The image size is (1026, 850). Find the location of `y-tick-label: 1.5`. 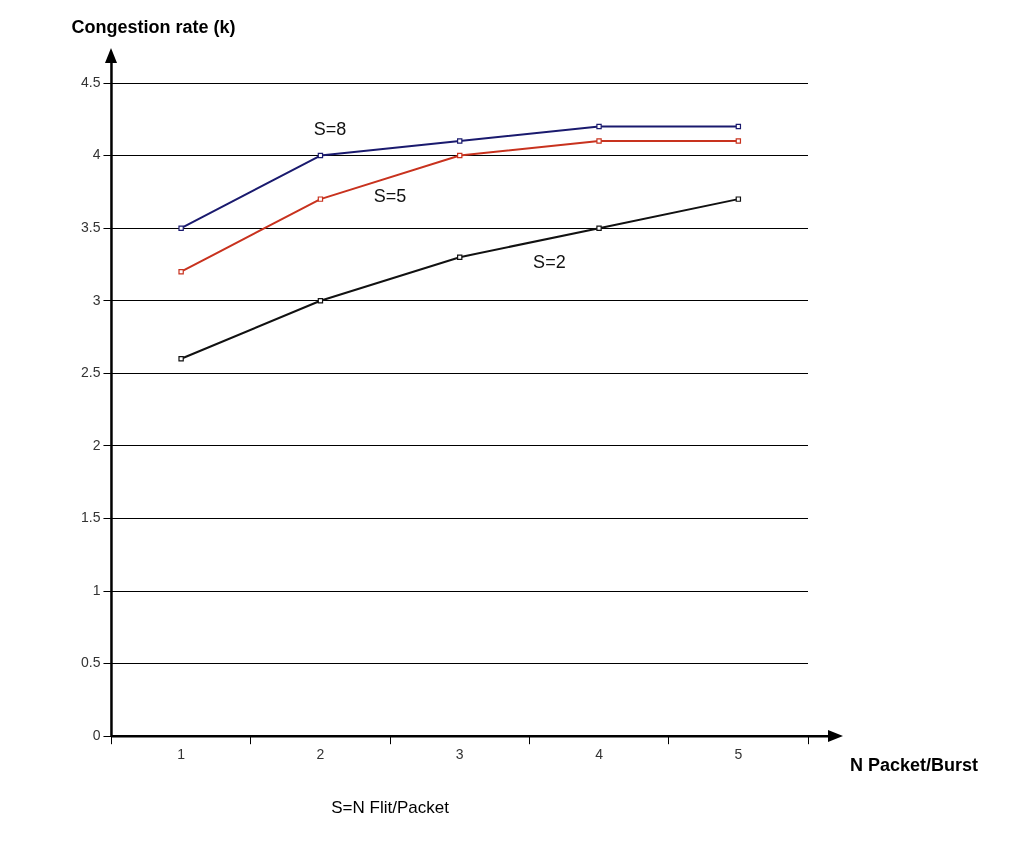

y-tick-label: 1.5 is located at coordinates (90, 517).